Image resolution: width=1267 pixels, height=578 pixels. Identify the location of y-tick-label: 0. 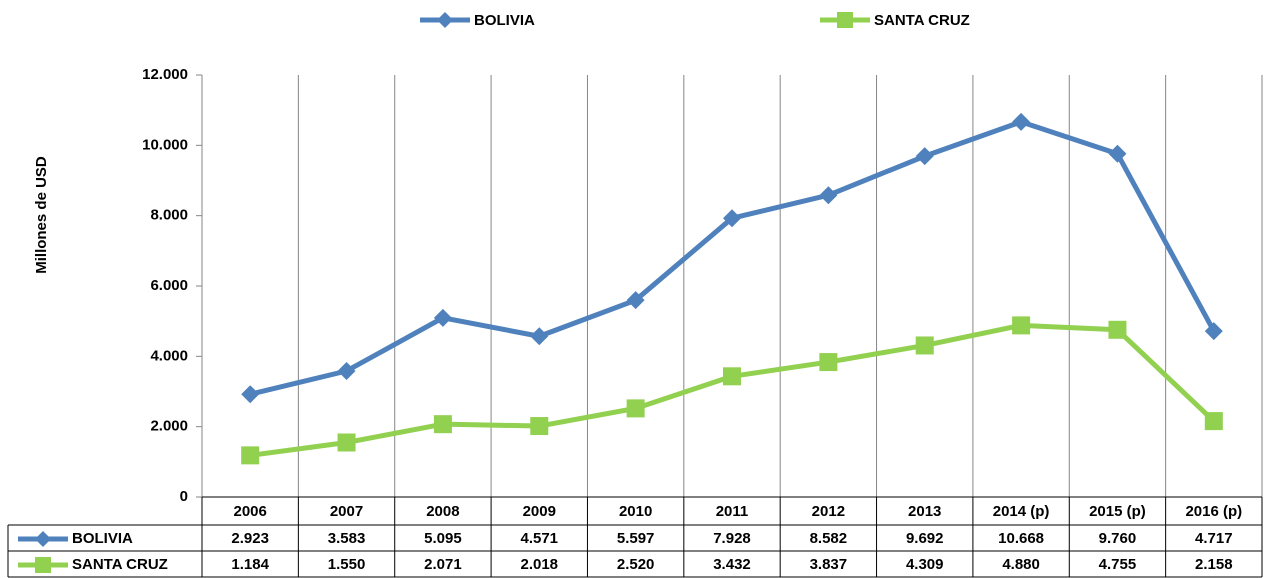
(184, 496).